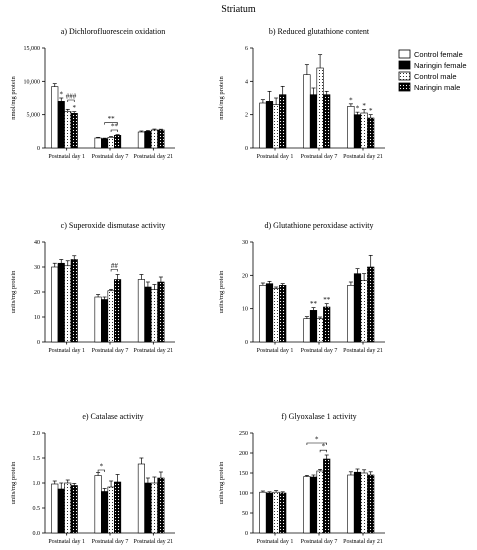  Describe the element at coordinates (66, 351) in the screenshot. I see `panel-2-category-label-0: Postnatal day 1` at that location.